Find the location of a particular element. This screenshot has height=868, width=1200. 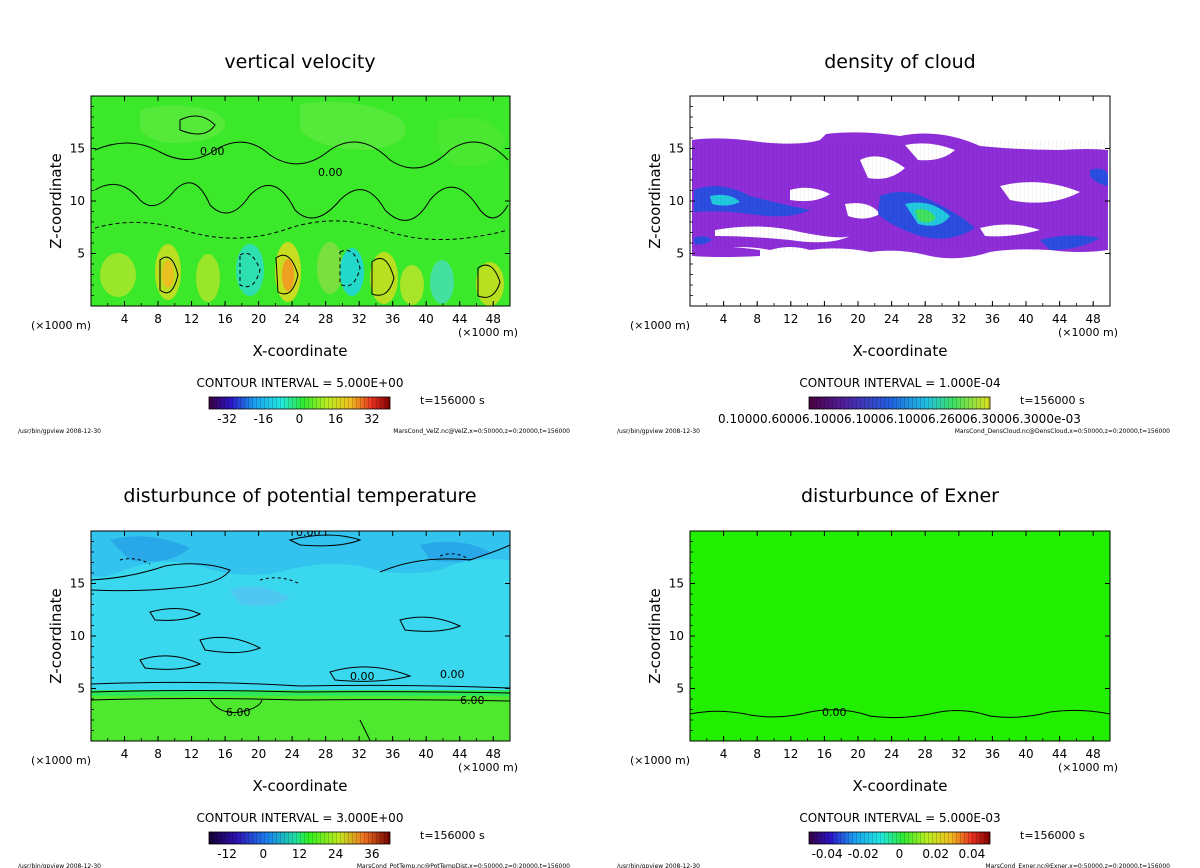

colorbar-tick-label: -32 is located at coordinates (227, 419).